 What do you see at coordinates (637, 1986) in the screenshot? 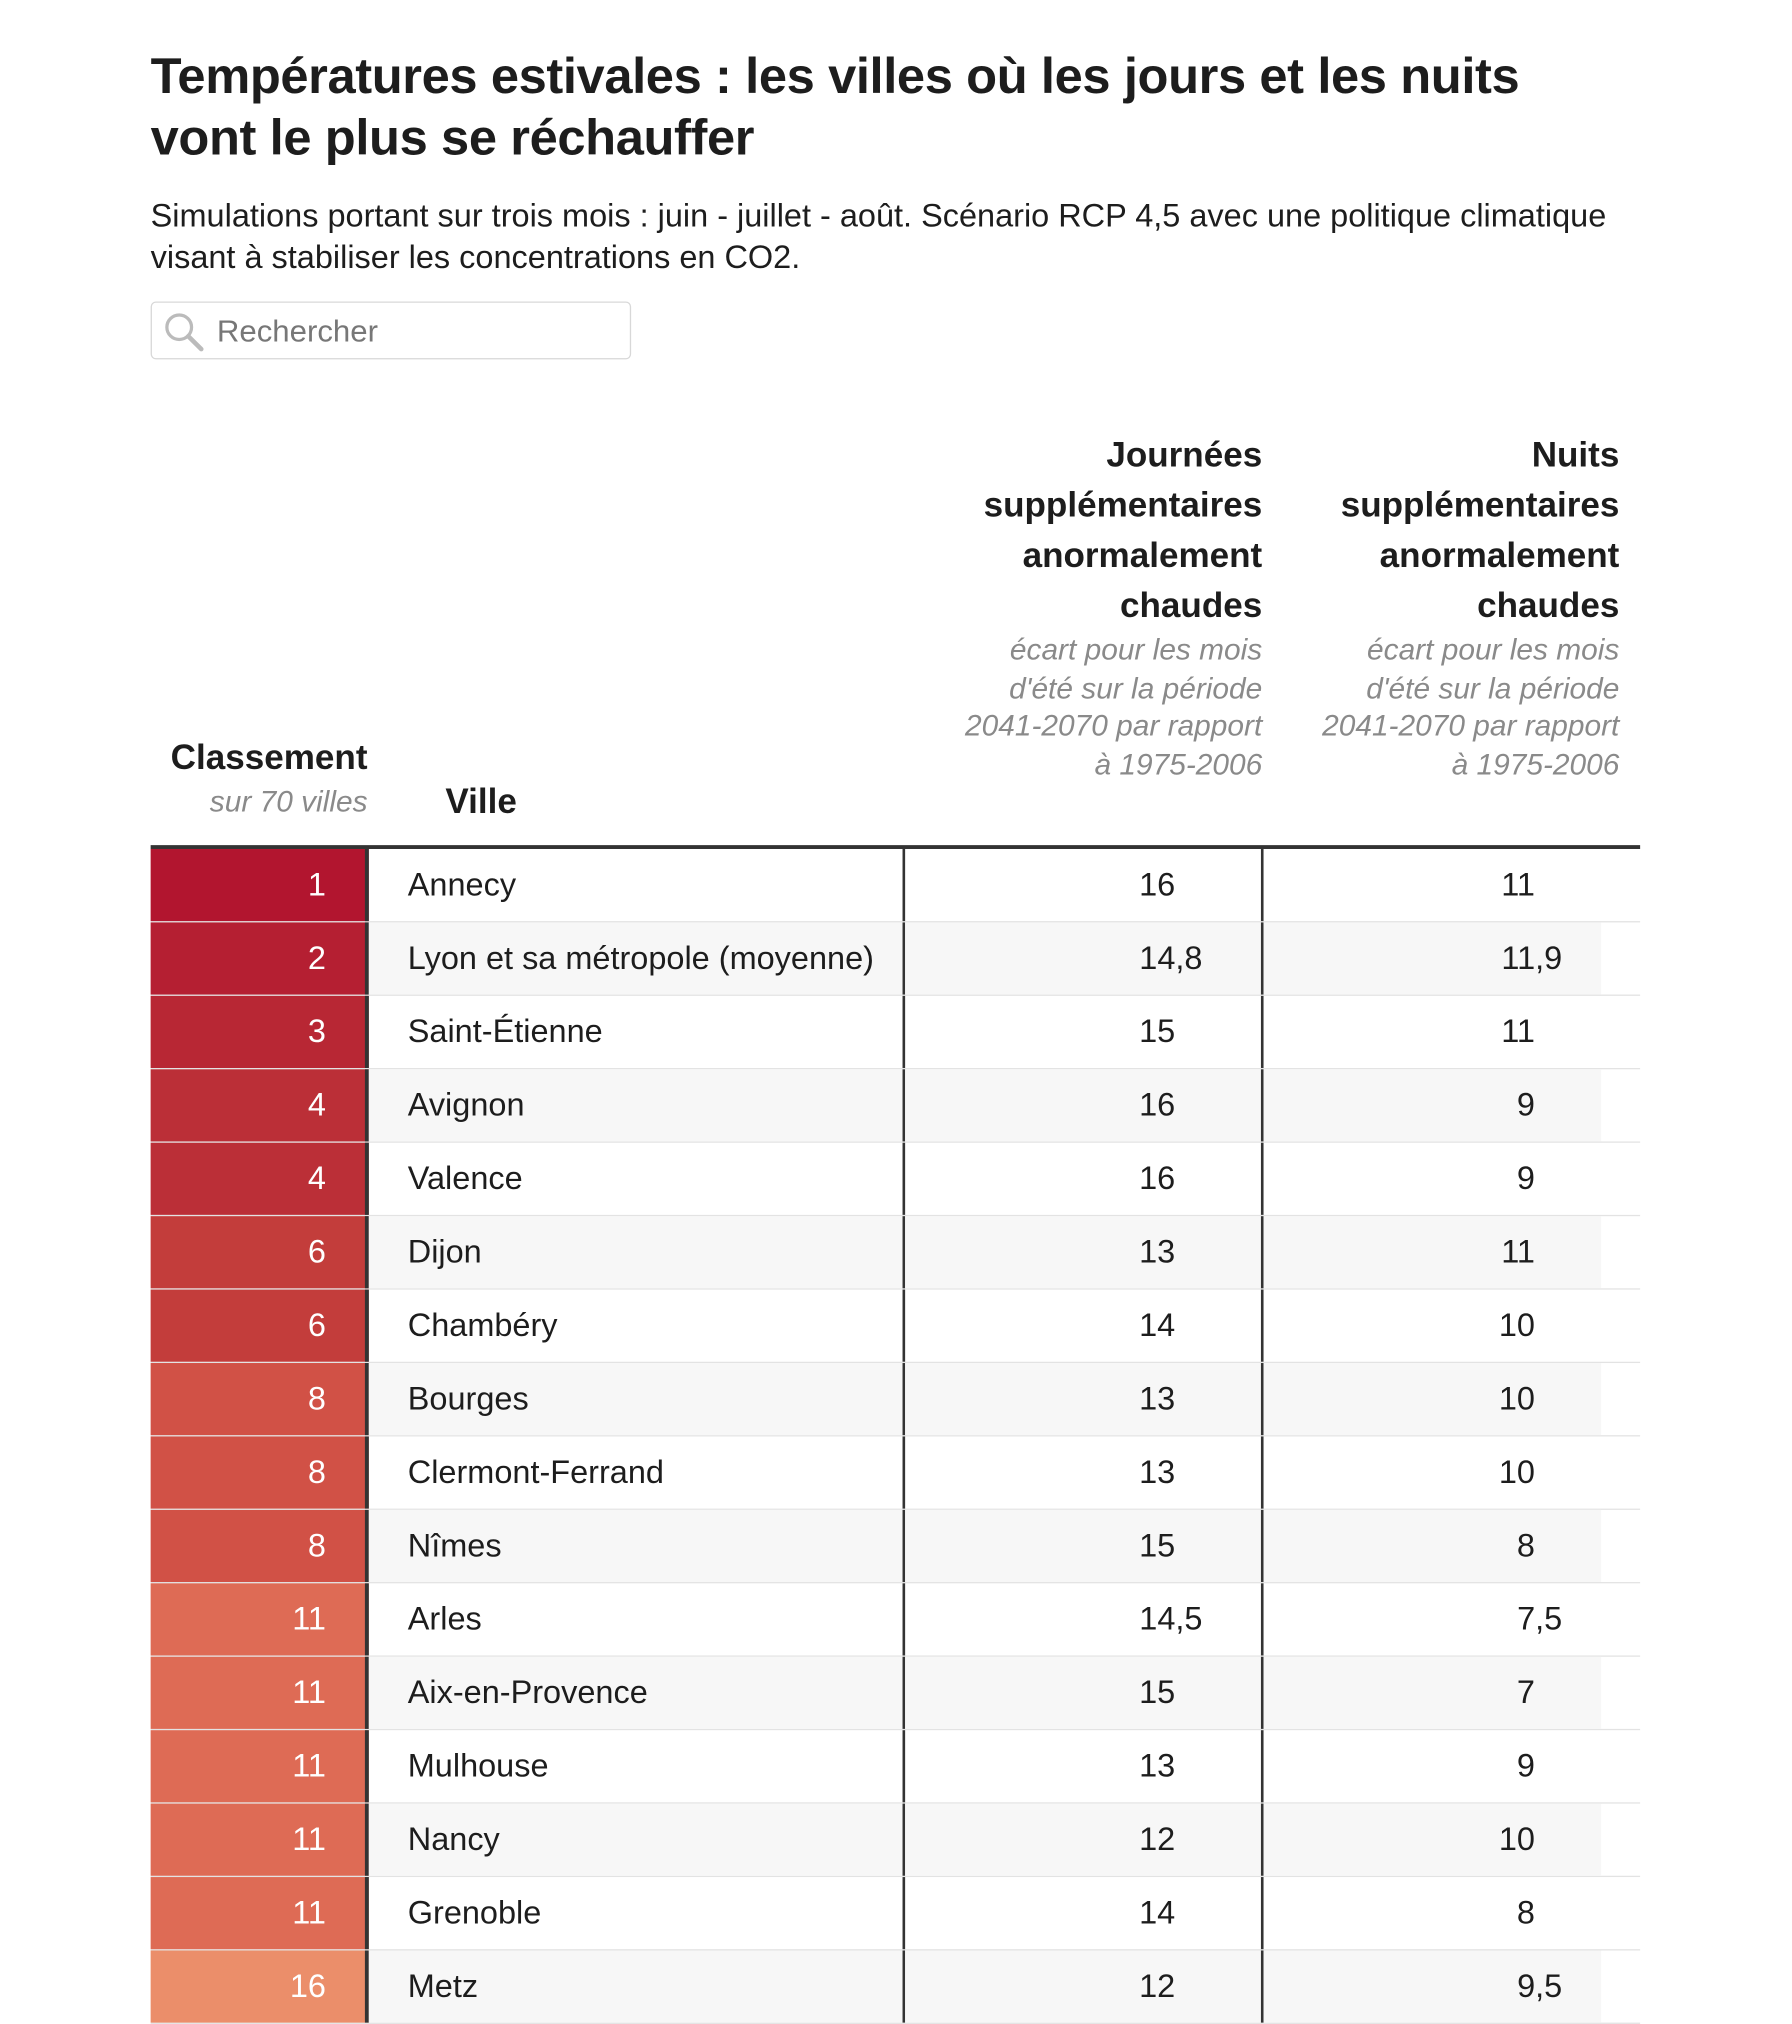
I see `city-cell: Metz` at bounding box center [637, 1986].